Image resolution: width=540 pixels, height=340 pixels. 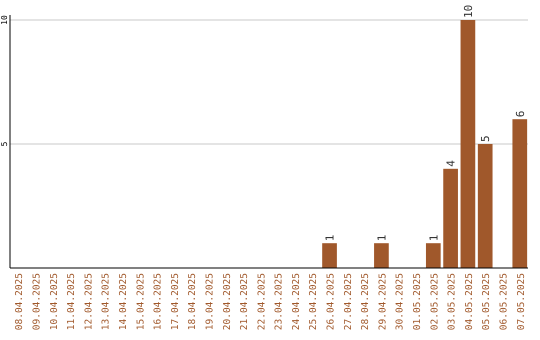 I want to click on data-label: 5, so click(x=485, y=138).